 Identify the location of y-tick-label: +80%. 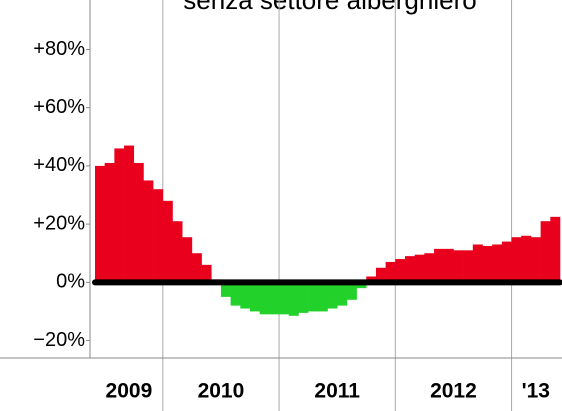
(59, 49).